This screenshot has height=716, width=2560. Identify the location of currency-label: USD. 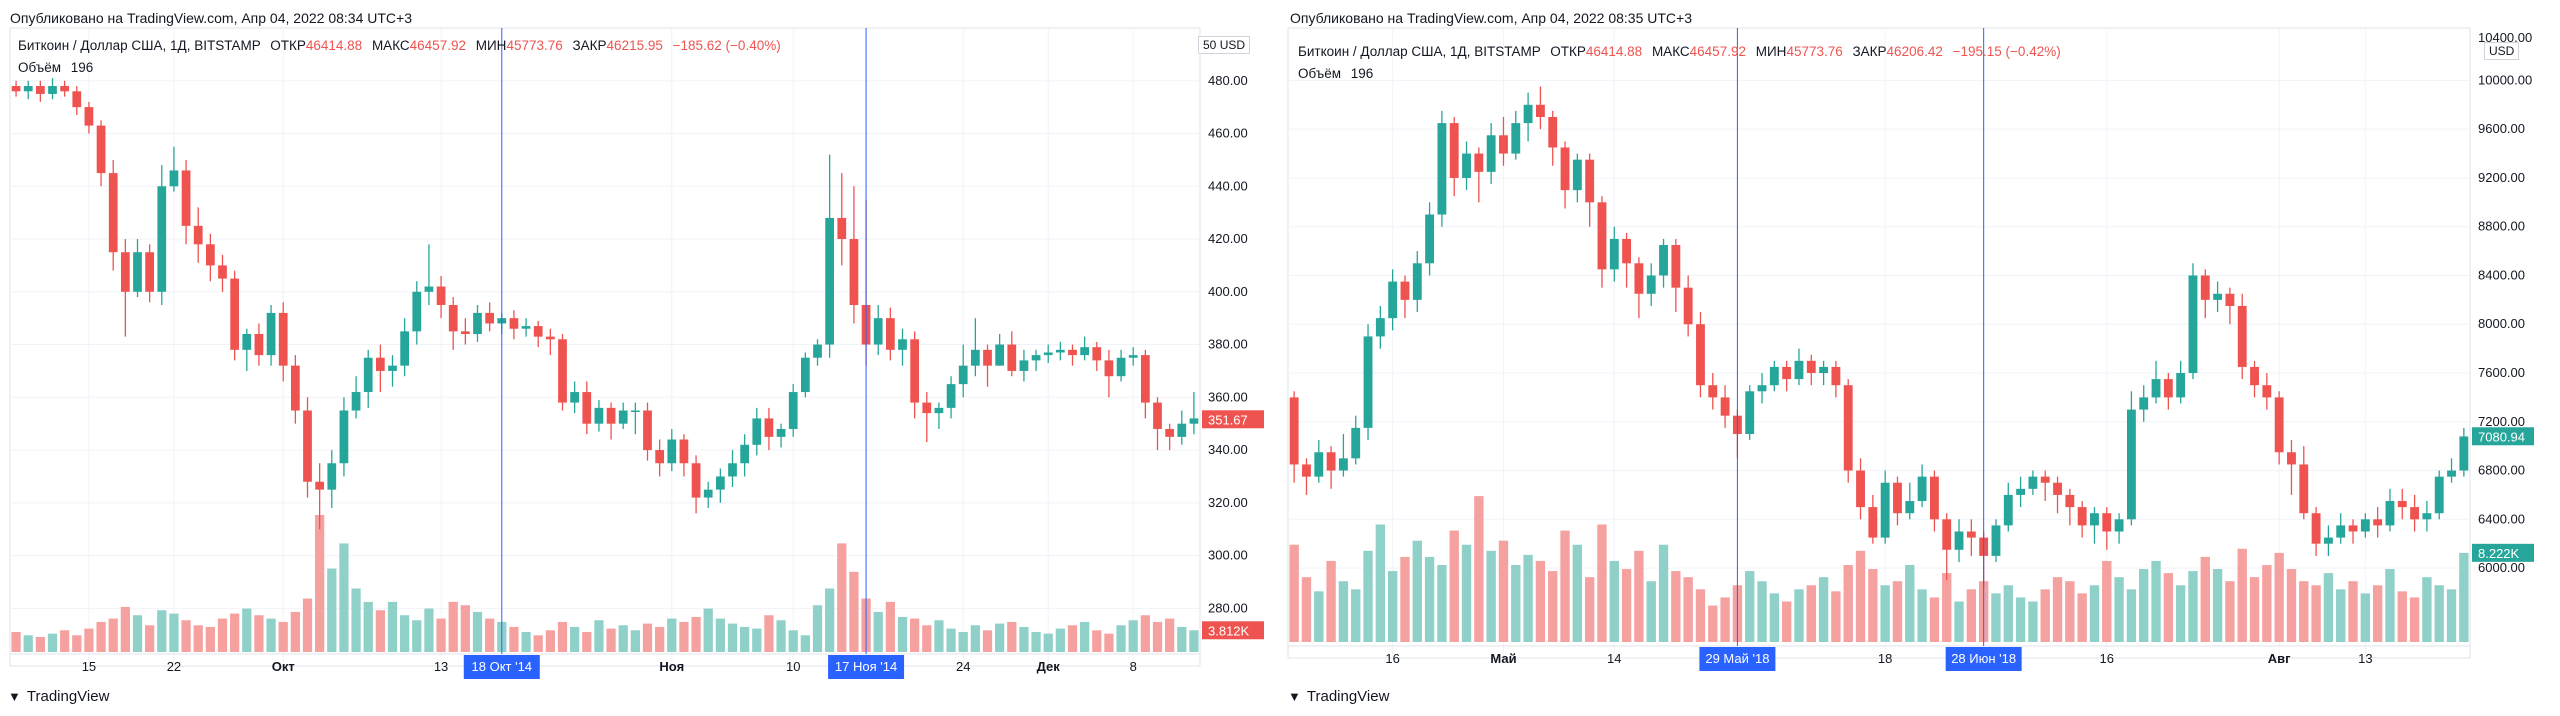
(2502, 51).